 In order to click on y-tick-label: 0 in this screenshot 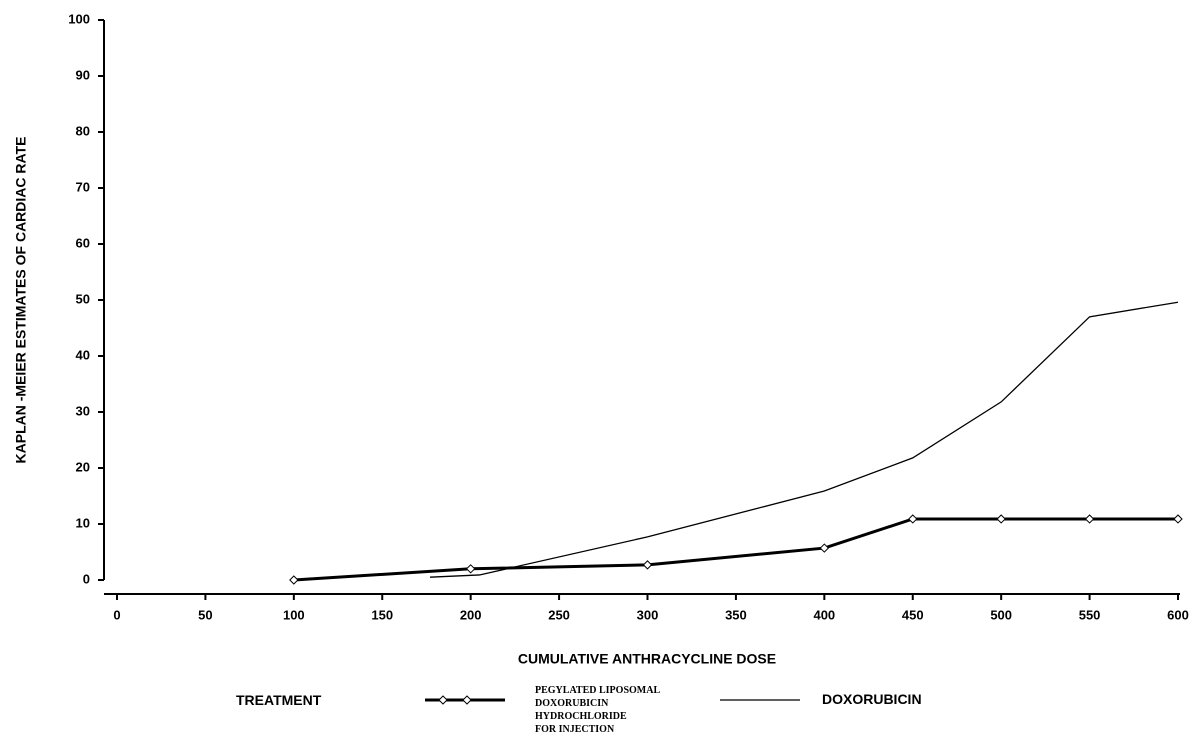, I will do `click(86, 578)`.